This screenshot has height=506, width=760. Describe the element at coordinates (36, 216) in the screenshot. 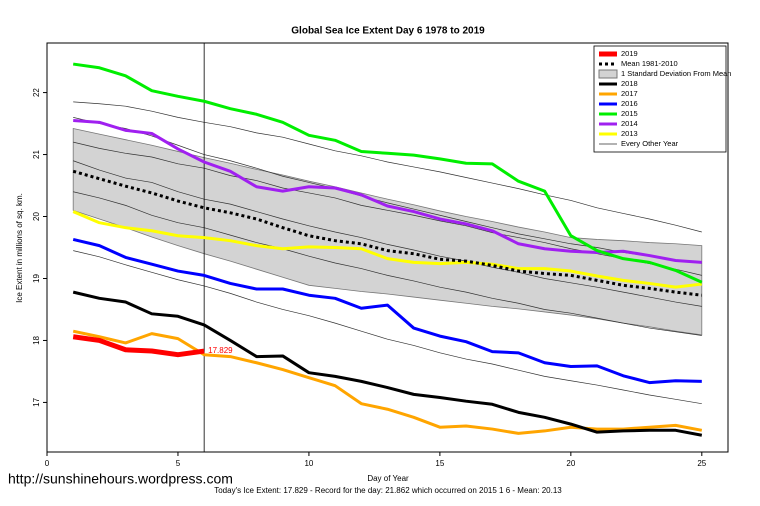

I see `y-tick-label: 20` at that location.